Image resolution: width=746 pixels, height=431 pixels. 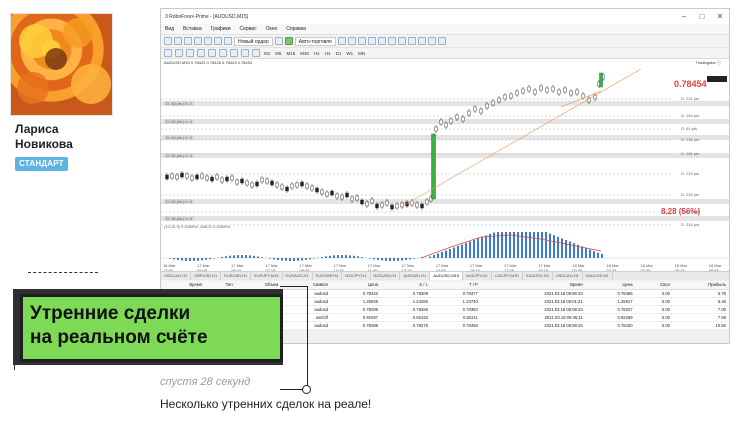 I want to click on terminal-icon, so click(x=218, y=41).